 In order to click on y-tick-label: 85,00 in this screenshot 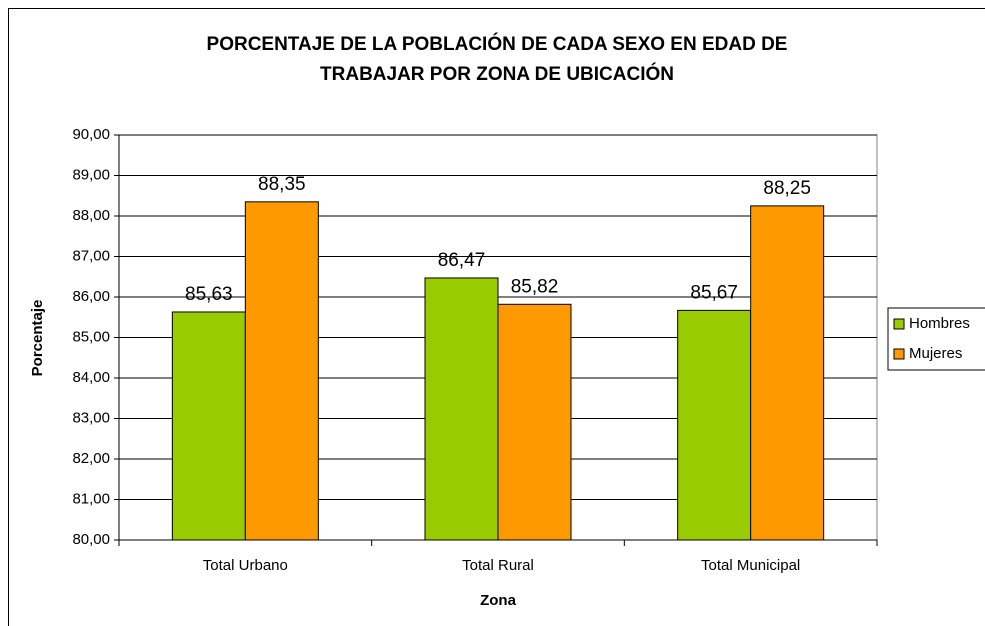, I will do `click(91, 336)`.